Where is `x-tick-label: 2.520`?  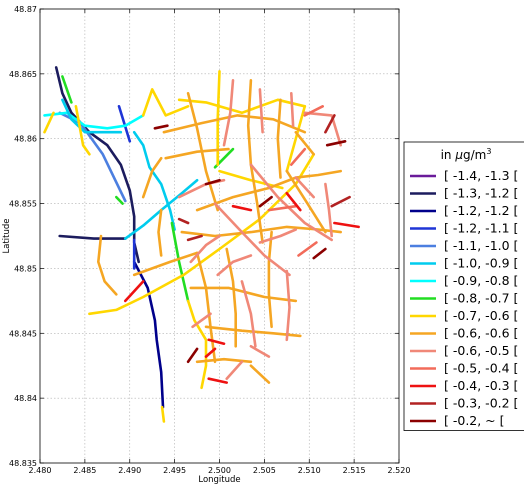
x-tick-label: 2.520 is located at coordinates (399, 470).